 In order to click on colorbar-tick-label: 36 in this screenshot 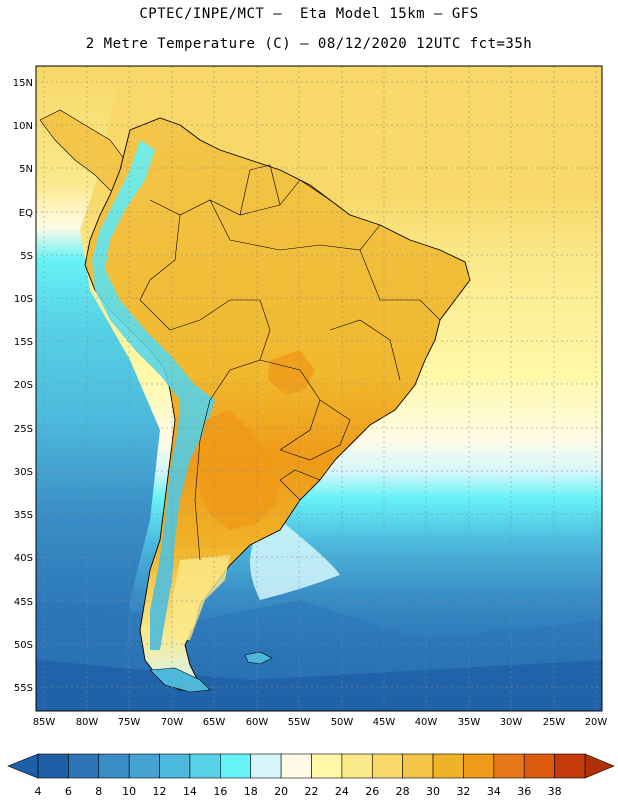, I will do `click(524, 791)`.